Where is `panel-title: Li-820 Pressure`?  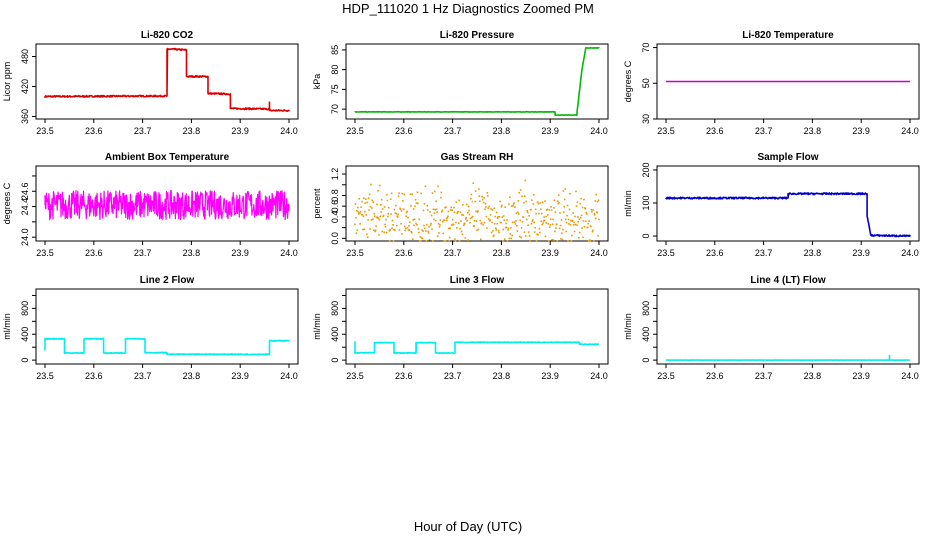 panel-title: Li-820 Pressure is located at coordinates (477, 35).